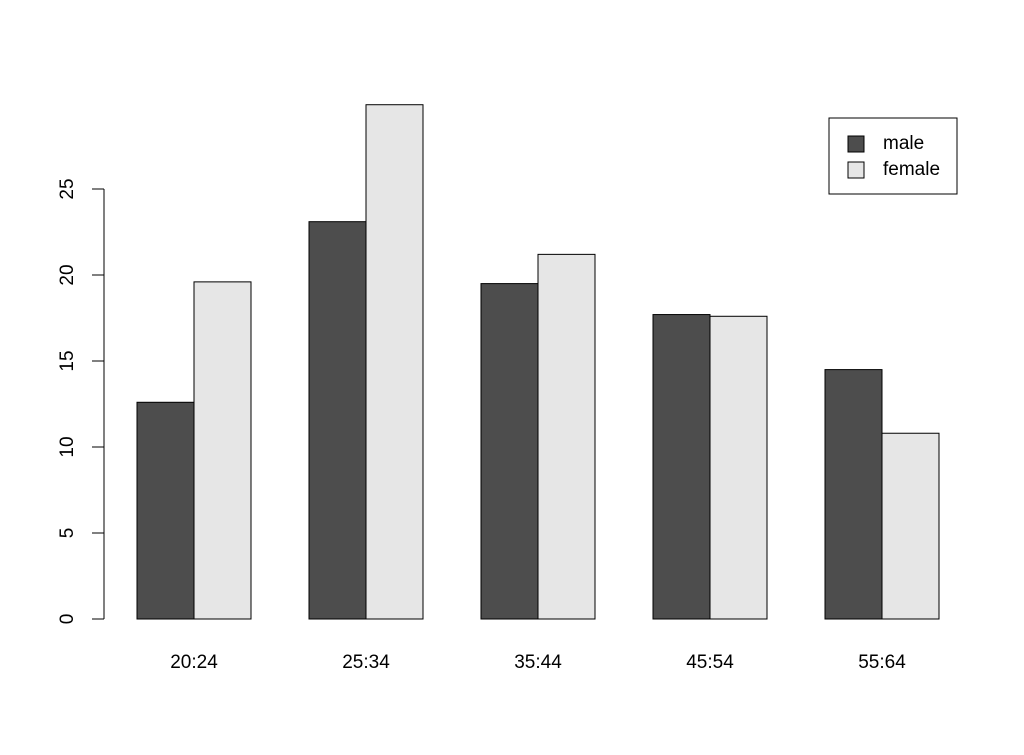 Image resolution: width=1024 pixels, height=755 pixels. What do you see at coordinates (893, 156) in the screenshot?
I see `legend-box` at bounding box center [893, 156].